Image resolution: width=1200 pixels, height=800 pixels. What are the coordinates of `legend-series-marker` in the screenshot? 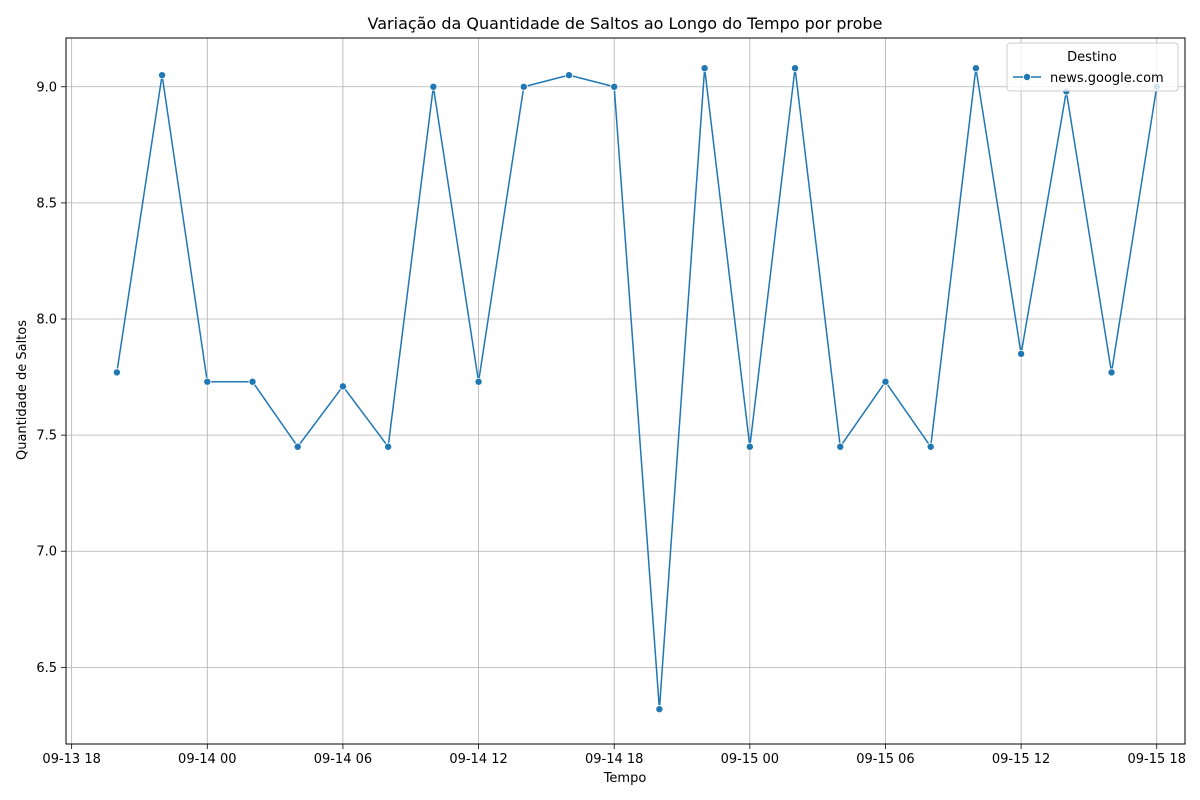 It's located at (1027, 77).